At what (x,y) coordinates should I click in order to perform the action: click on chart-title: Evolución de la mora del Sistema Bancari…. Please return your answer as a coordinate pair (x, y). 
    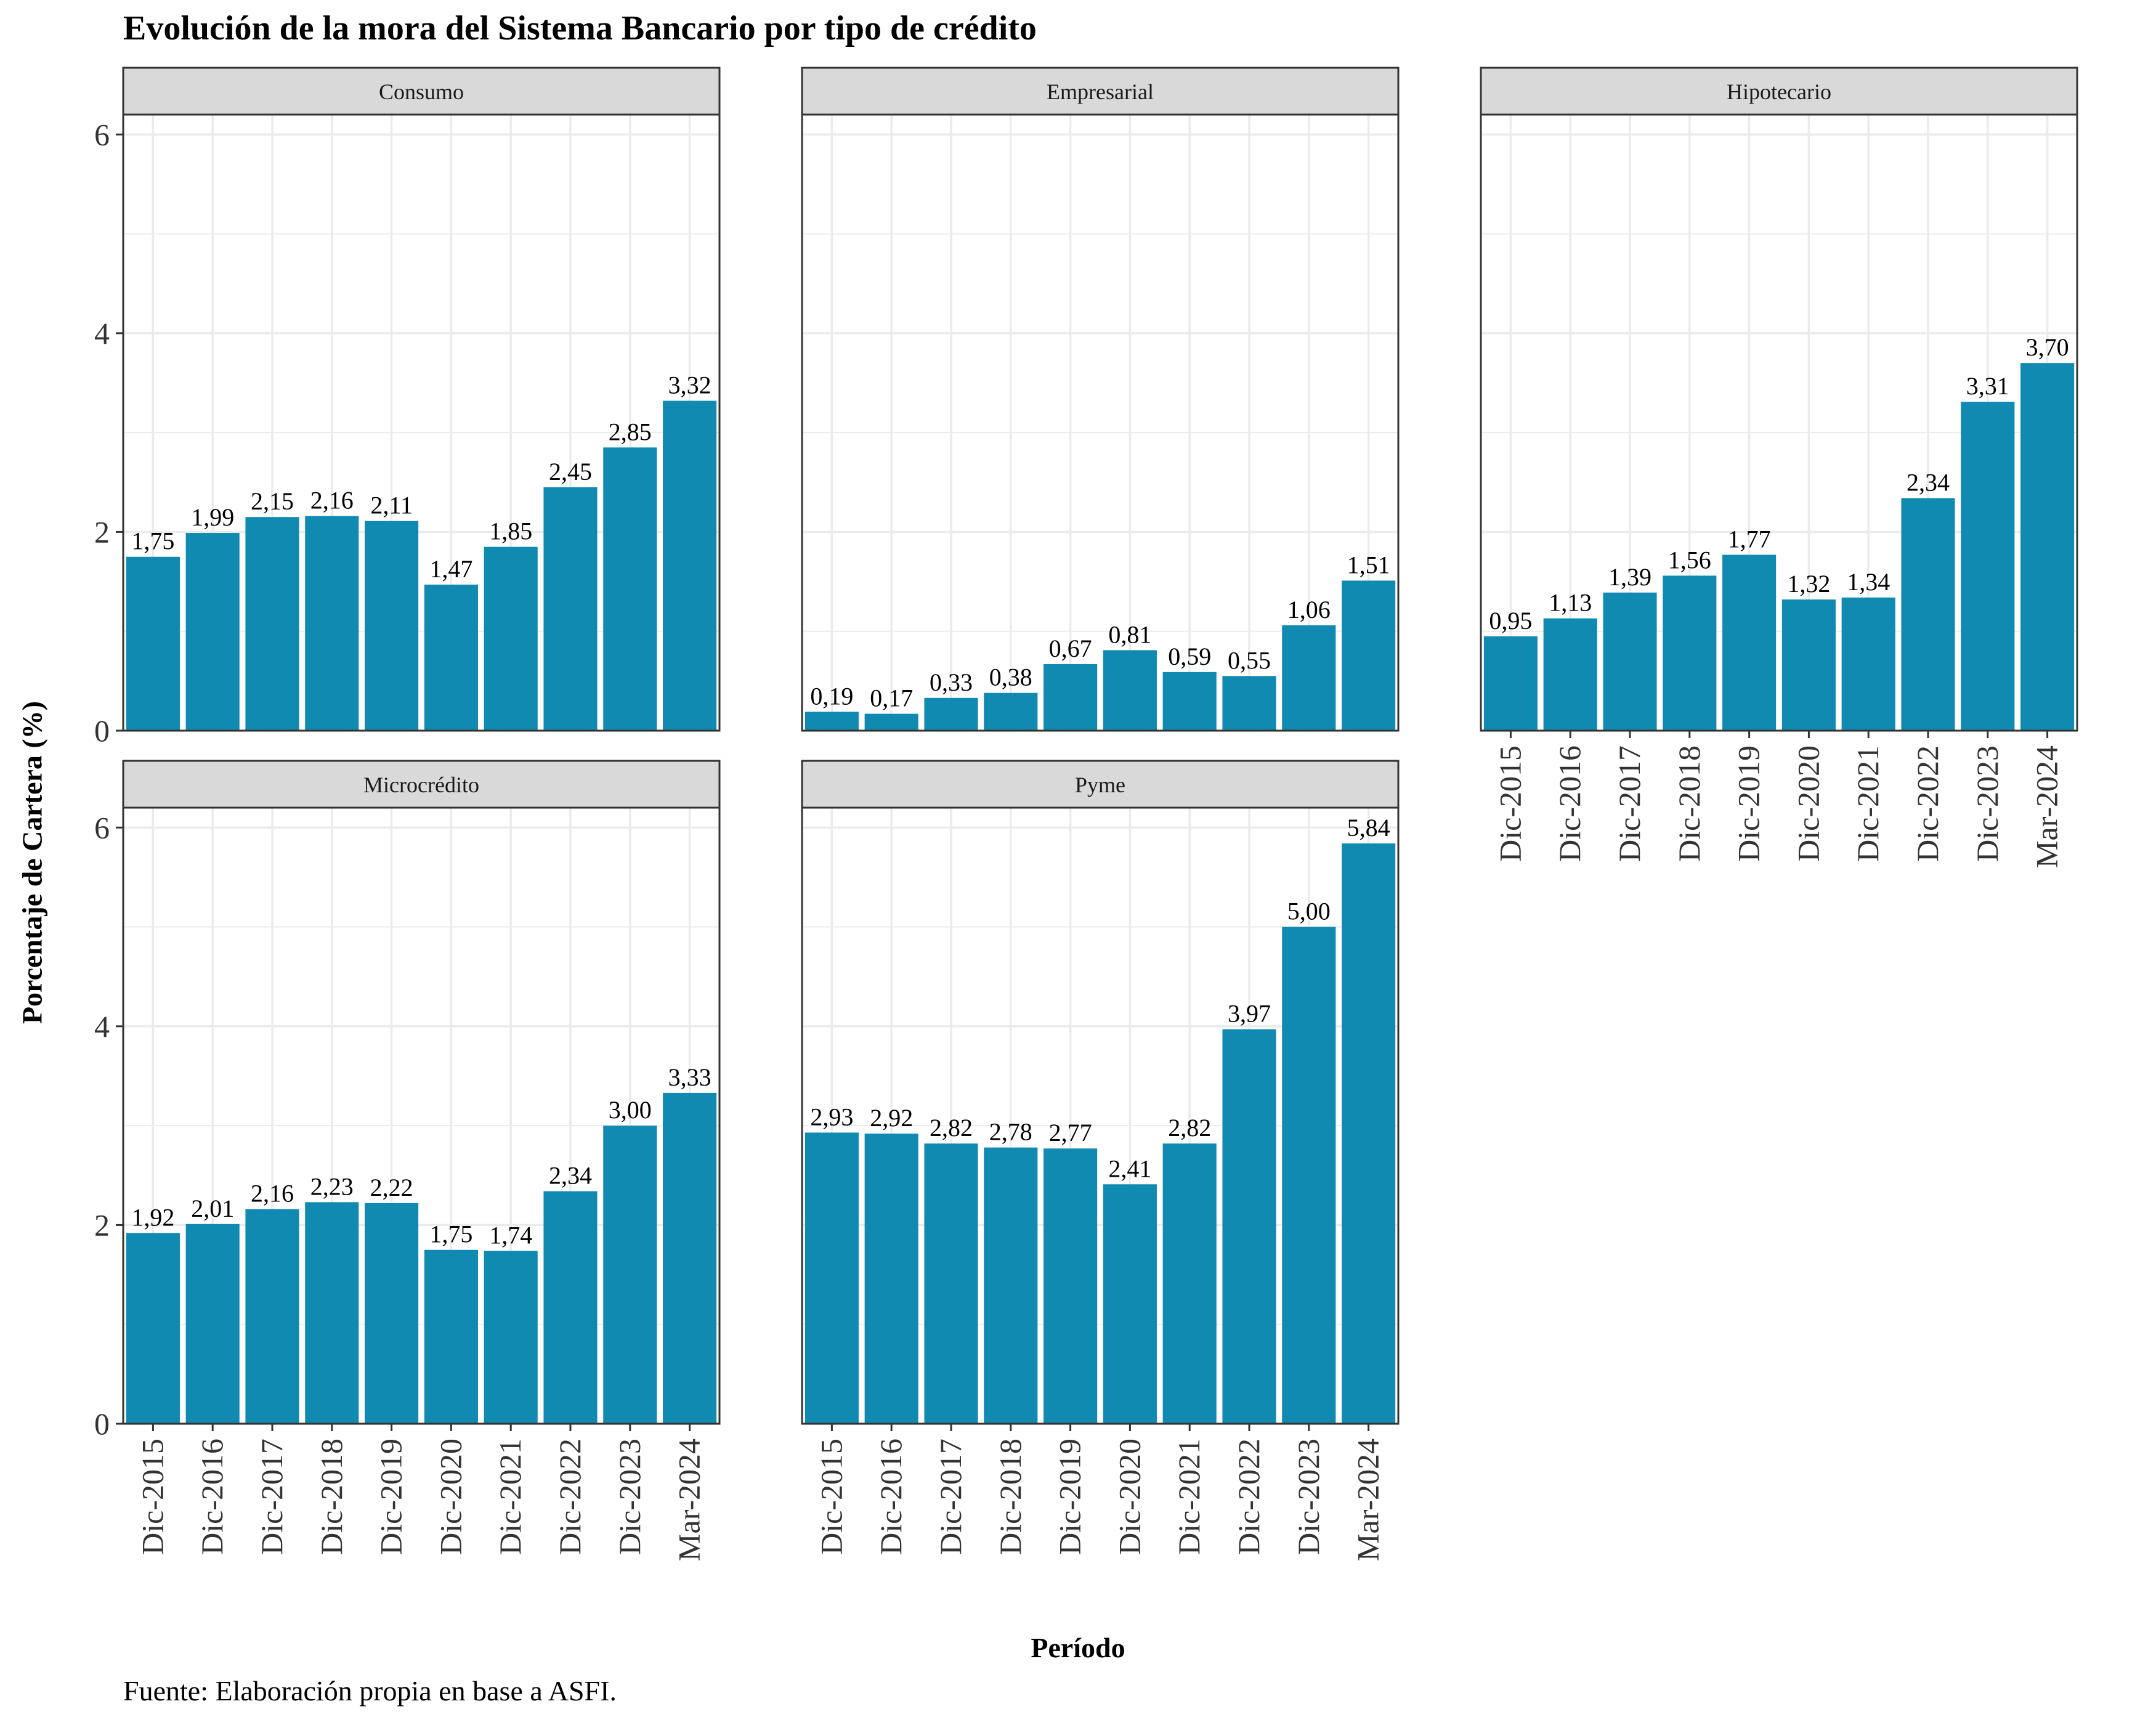
    Looking at the image, I should click on (580, 28).